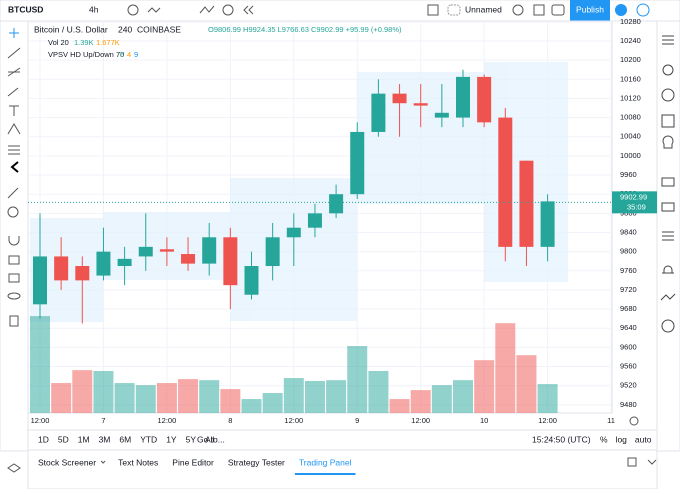  Describe the element at coordinates (634, 421) in the screenshot. I see `axis-settings` at that location.